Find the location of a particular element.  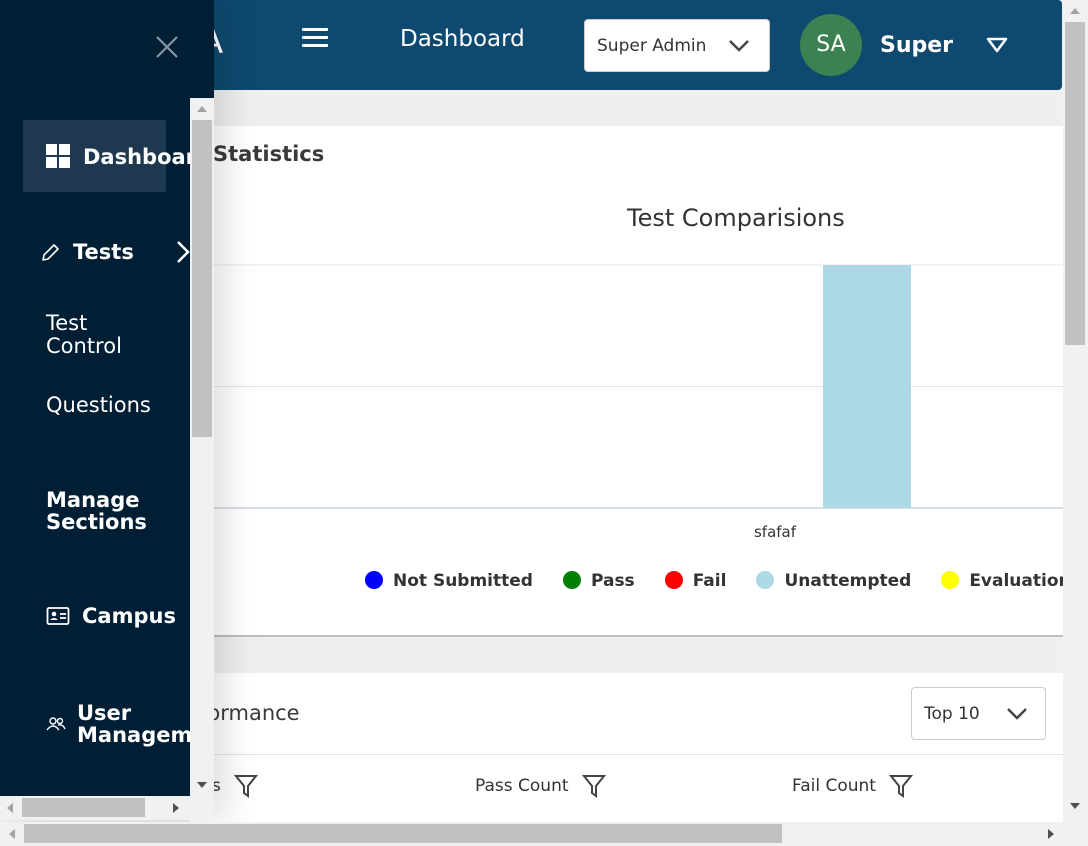

performance-heading: formance is located at coordinates (250, 713).